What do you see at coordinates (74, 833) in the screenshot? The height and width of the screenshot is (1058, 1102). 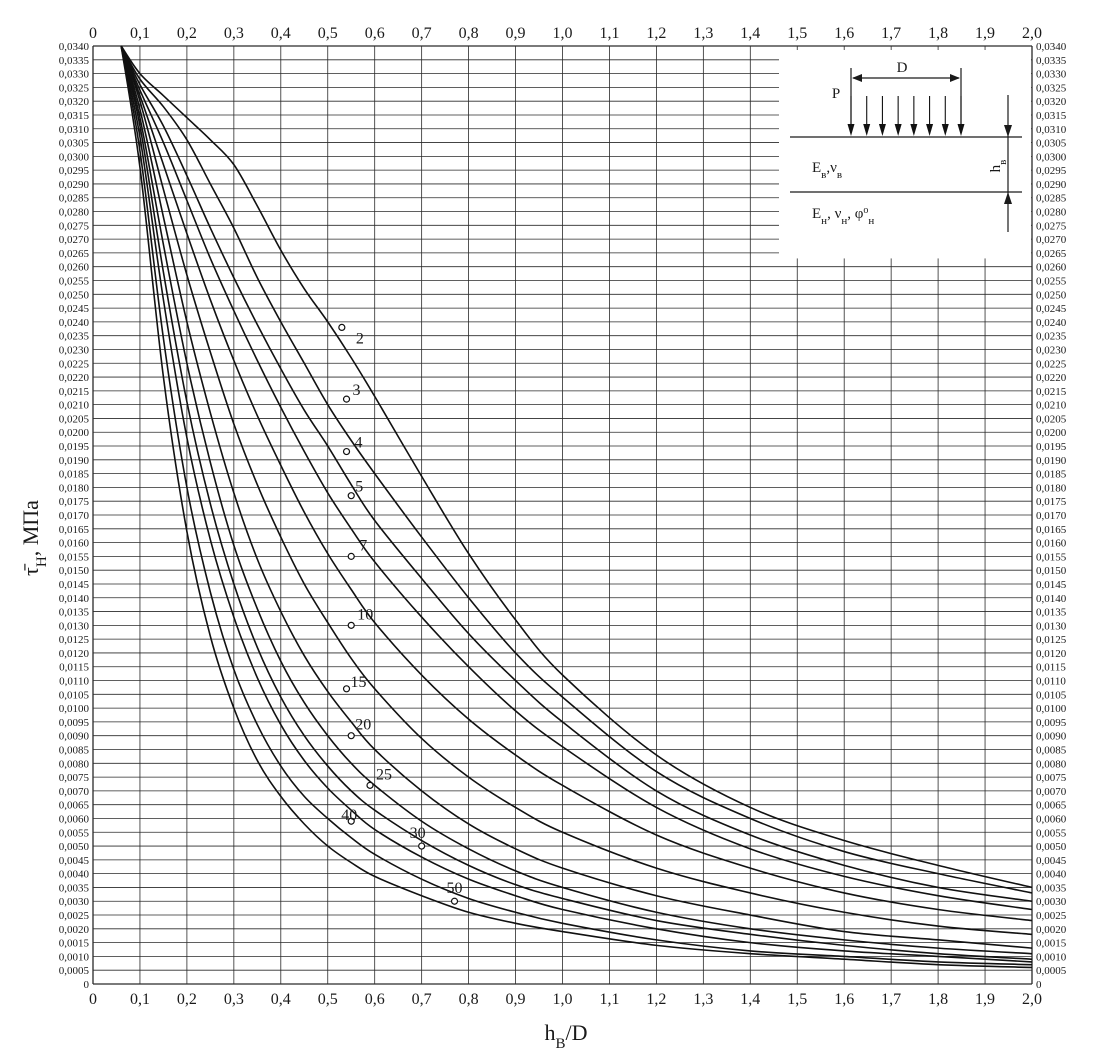 I see `y-tick-label-left: 0,0055` at bounding box center [74, 833].